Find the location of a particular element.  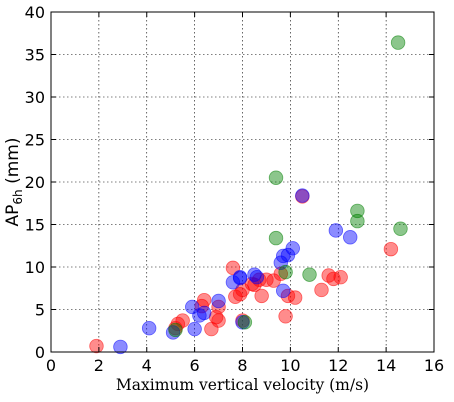

y-tick-label: 40 is located at coordinates (35, 12).